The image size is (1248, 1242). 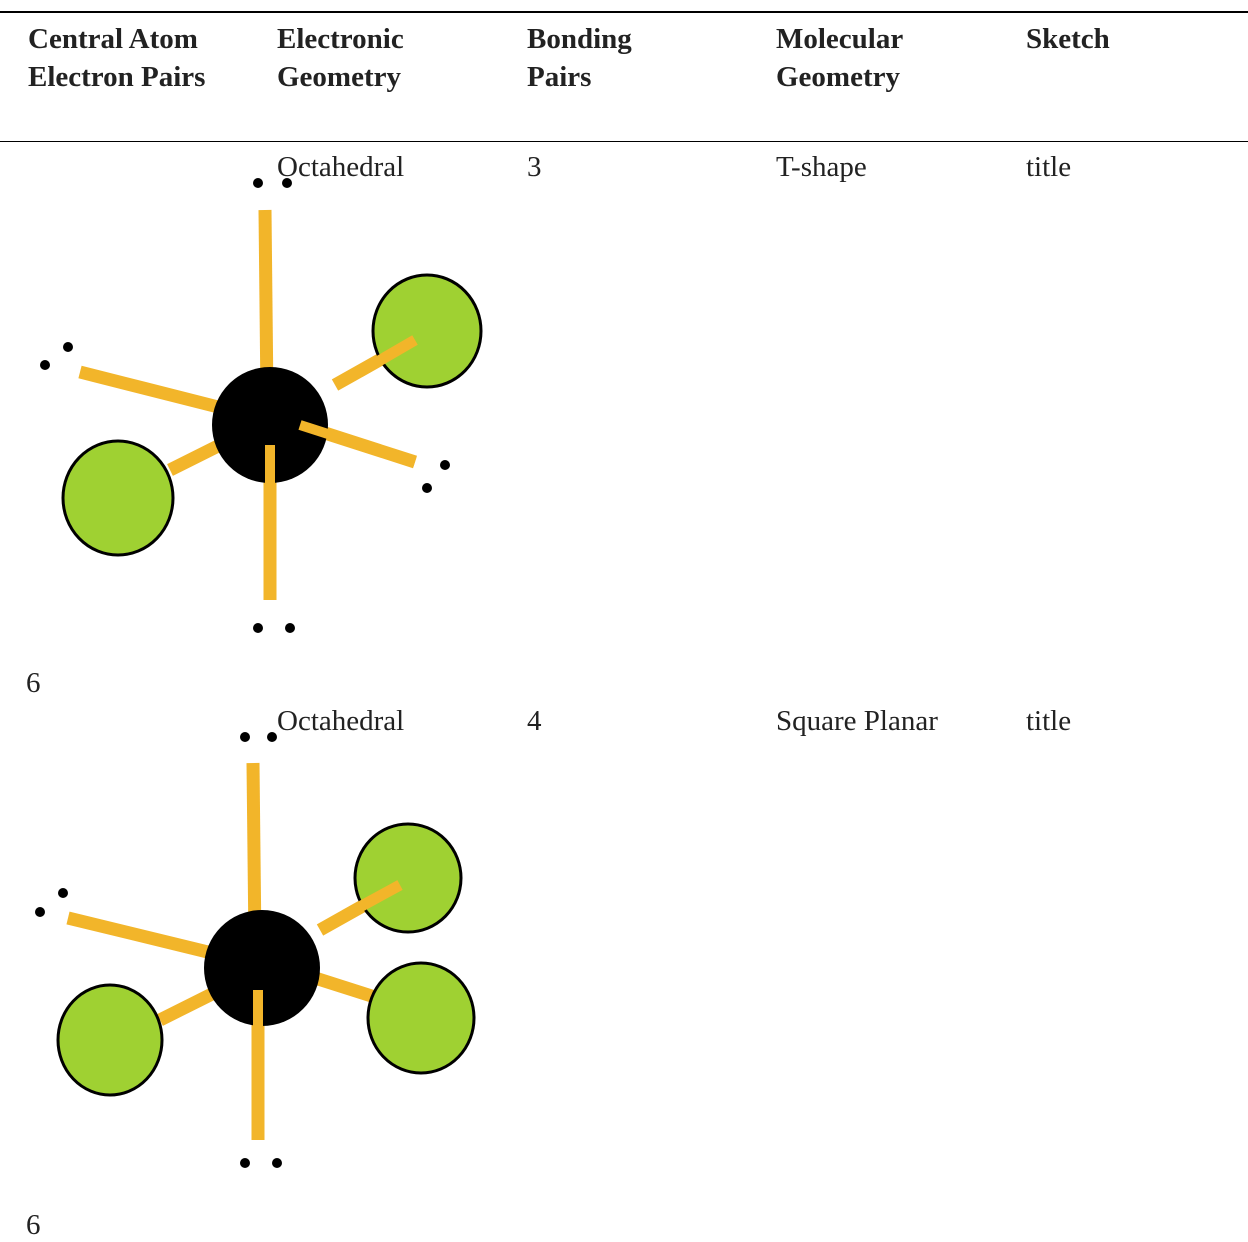 I want to click on header-cell: Bonding Pairs, so click(x=579, y=58).